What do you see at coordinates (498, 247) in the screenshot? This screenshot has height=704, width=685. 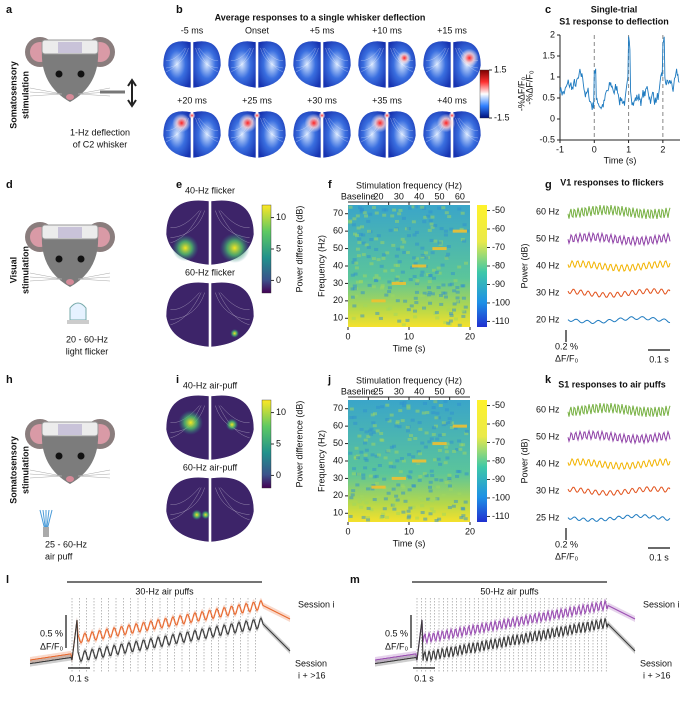 I see `colorbar-tick-label: -70` at bounding box center [498, 247].